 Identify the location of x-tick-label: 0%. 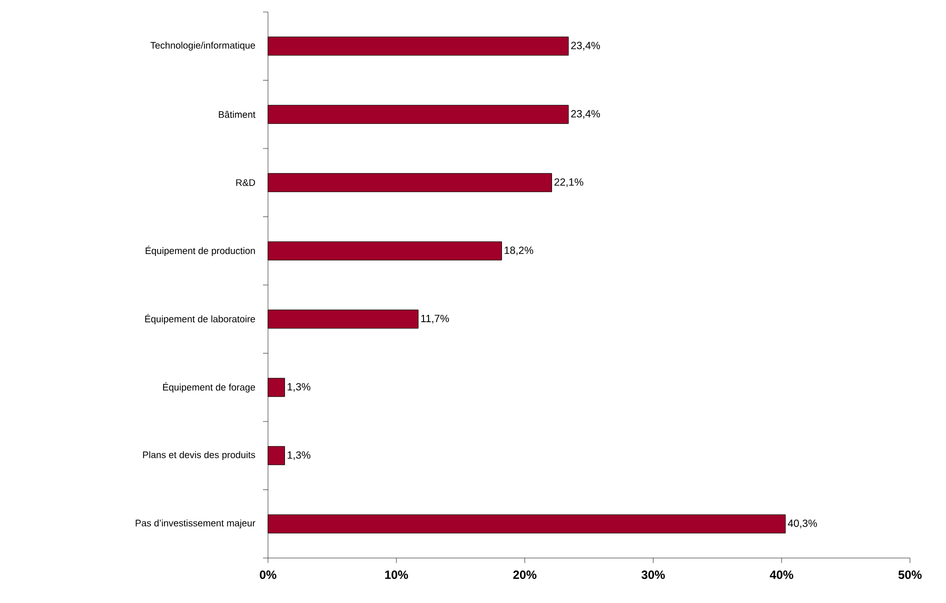
(268, 574).